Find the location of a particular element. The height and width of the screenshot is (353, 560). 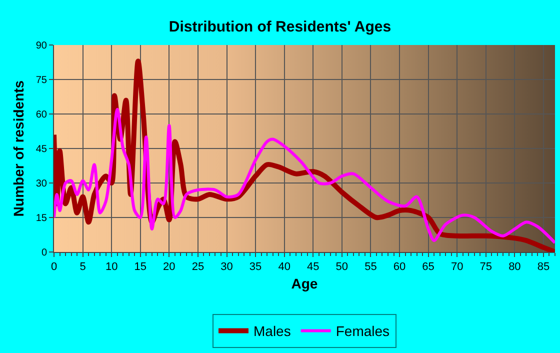

y-tick-label: 60 is located at coordinates (42, 115).